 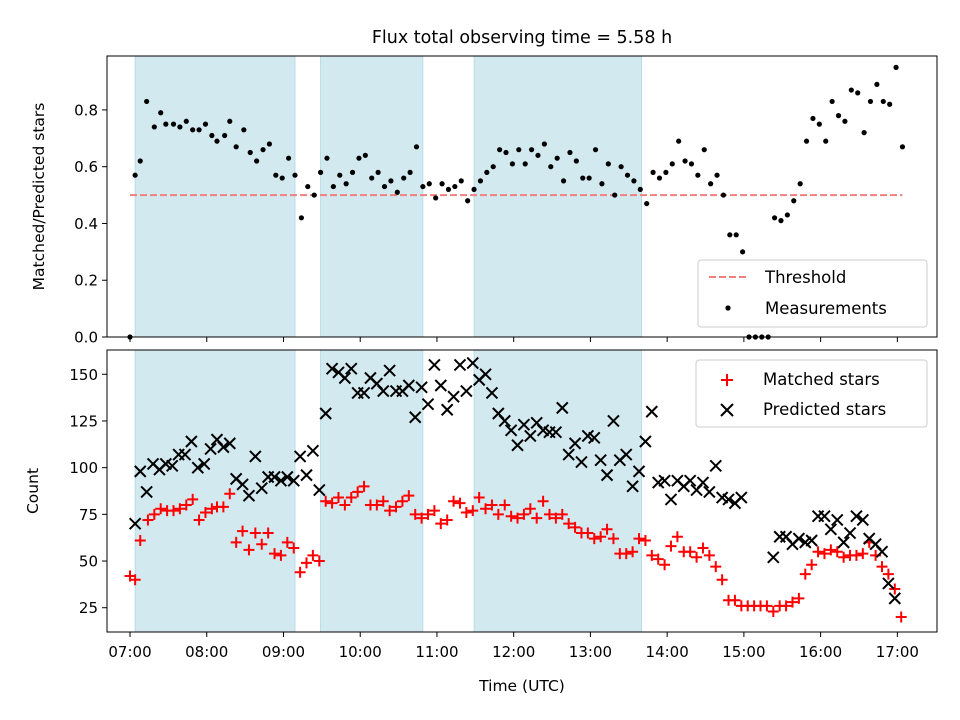 What do you see at coordinates (805, 277) in the screenshot?
I see `legend-threshold-label: Threshold` at bounding box center [805, 277].